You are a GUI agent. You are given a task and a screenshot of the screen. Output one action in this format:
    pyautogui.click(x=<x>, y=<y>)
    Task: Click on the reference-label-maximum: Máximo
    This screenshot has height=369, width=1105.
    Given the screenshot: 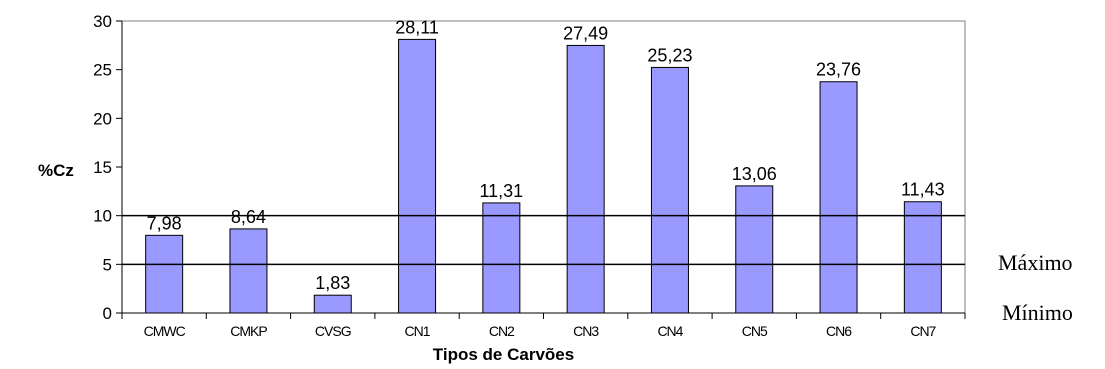 What is the action you would take?
    pyautogui.click(x=1035, y=262)
    